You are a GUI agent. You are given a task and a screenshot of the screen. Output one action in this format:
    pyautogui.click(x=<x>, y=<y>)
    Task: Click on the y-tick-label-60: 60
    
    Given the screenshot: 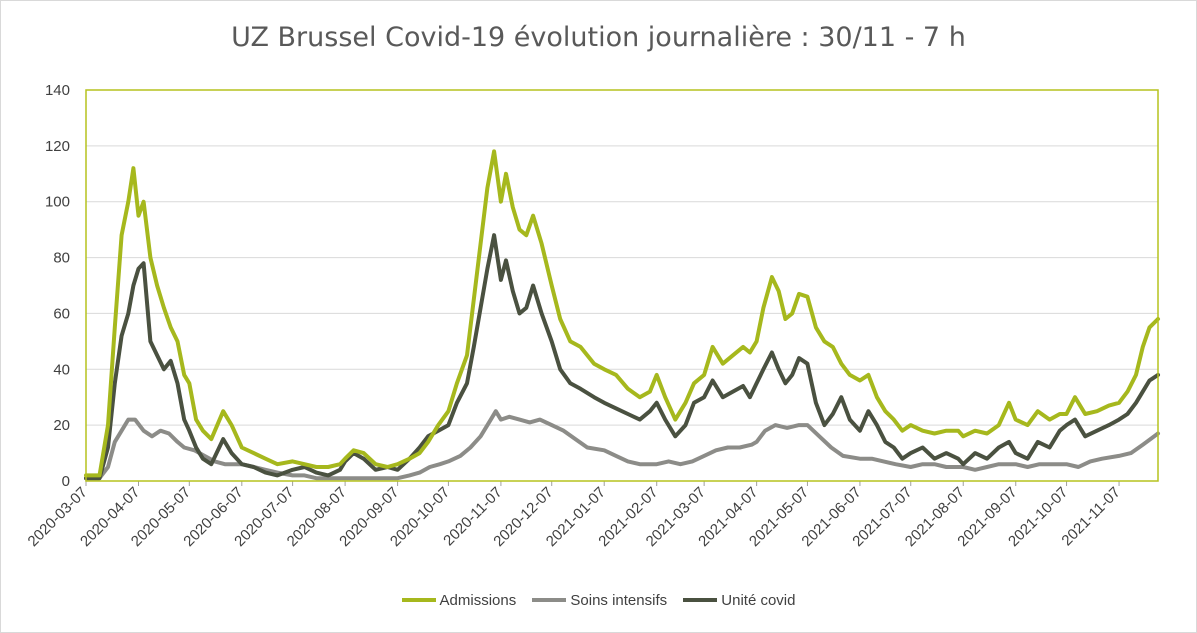 What is the action you would take?
    pyautogui.click(x=61, y=313)
    